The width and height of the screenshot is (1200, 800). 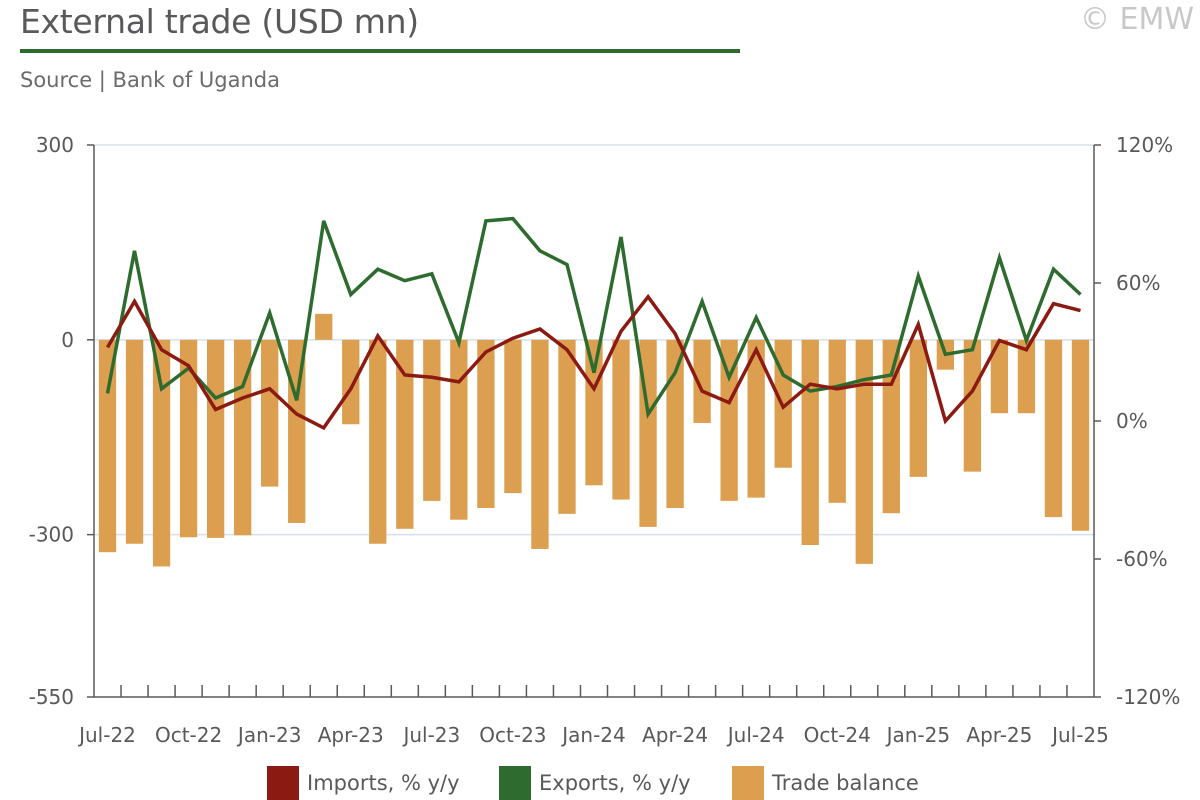 What do you see at coordinates (845, 783) in the screenshot?
I see `legend-label-trade-balance: Trade balance` at bounding box center [845, 783].